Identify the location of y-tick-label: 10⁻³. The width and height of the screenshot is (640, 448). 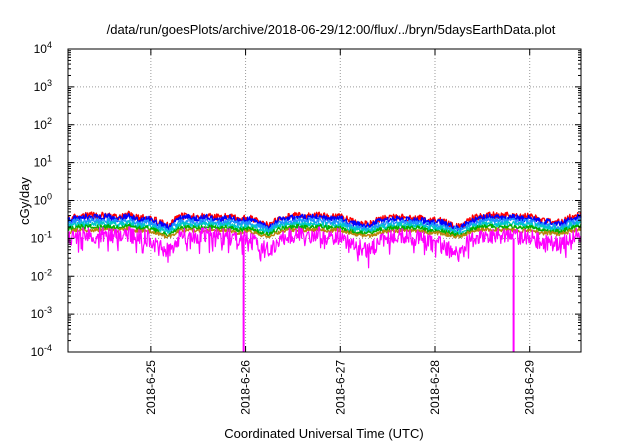
(41, 313).